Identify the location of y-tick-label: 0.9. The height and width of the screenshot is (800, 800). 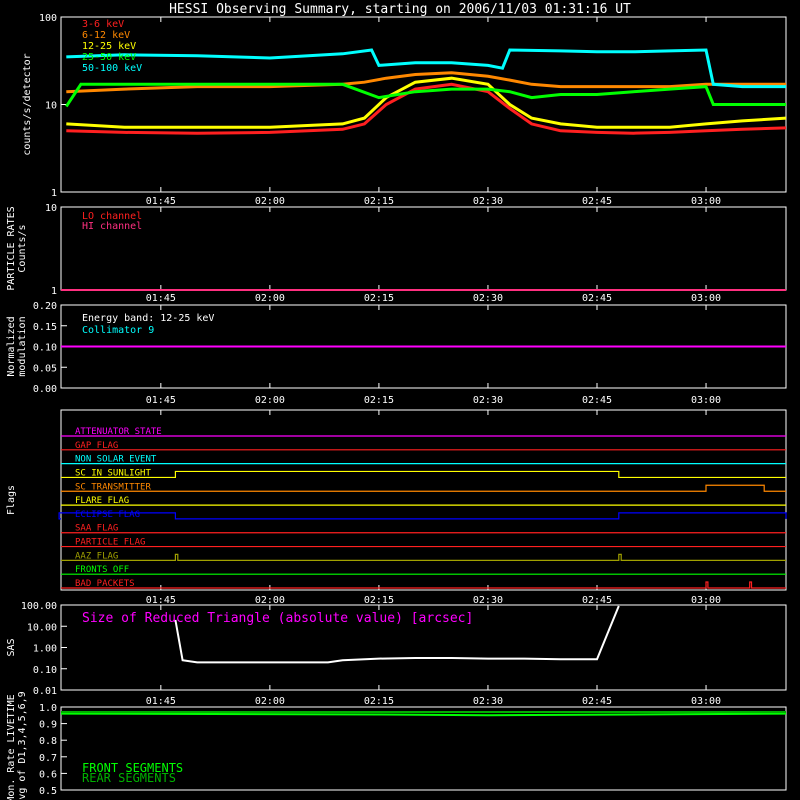
(48, 725).